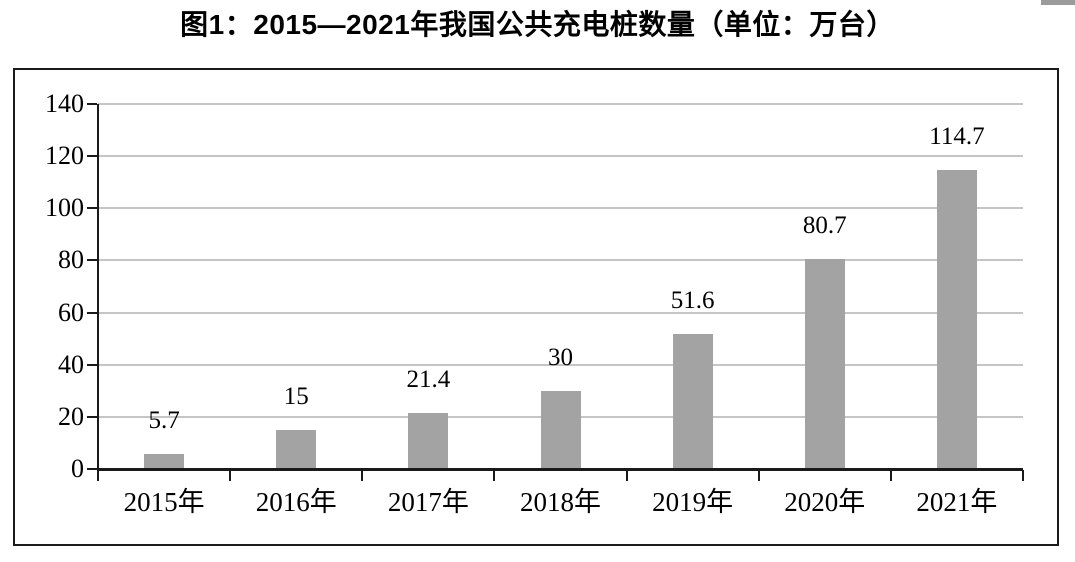  What do you see at coordinates (71, 260) in the screenshot?
I see `y-axis-label-80: 80` at bounding box center [71, 260].